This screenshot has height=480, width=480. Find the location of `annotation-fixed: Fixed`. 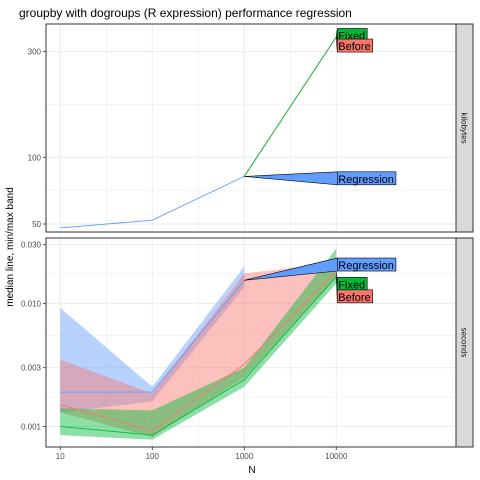

annotation-fixed: Fixed is located at coordinates (351, 284).